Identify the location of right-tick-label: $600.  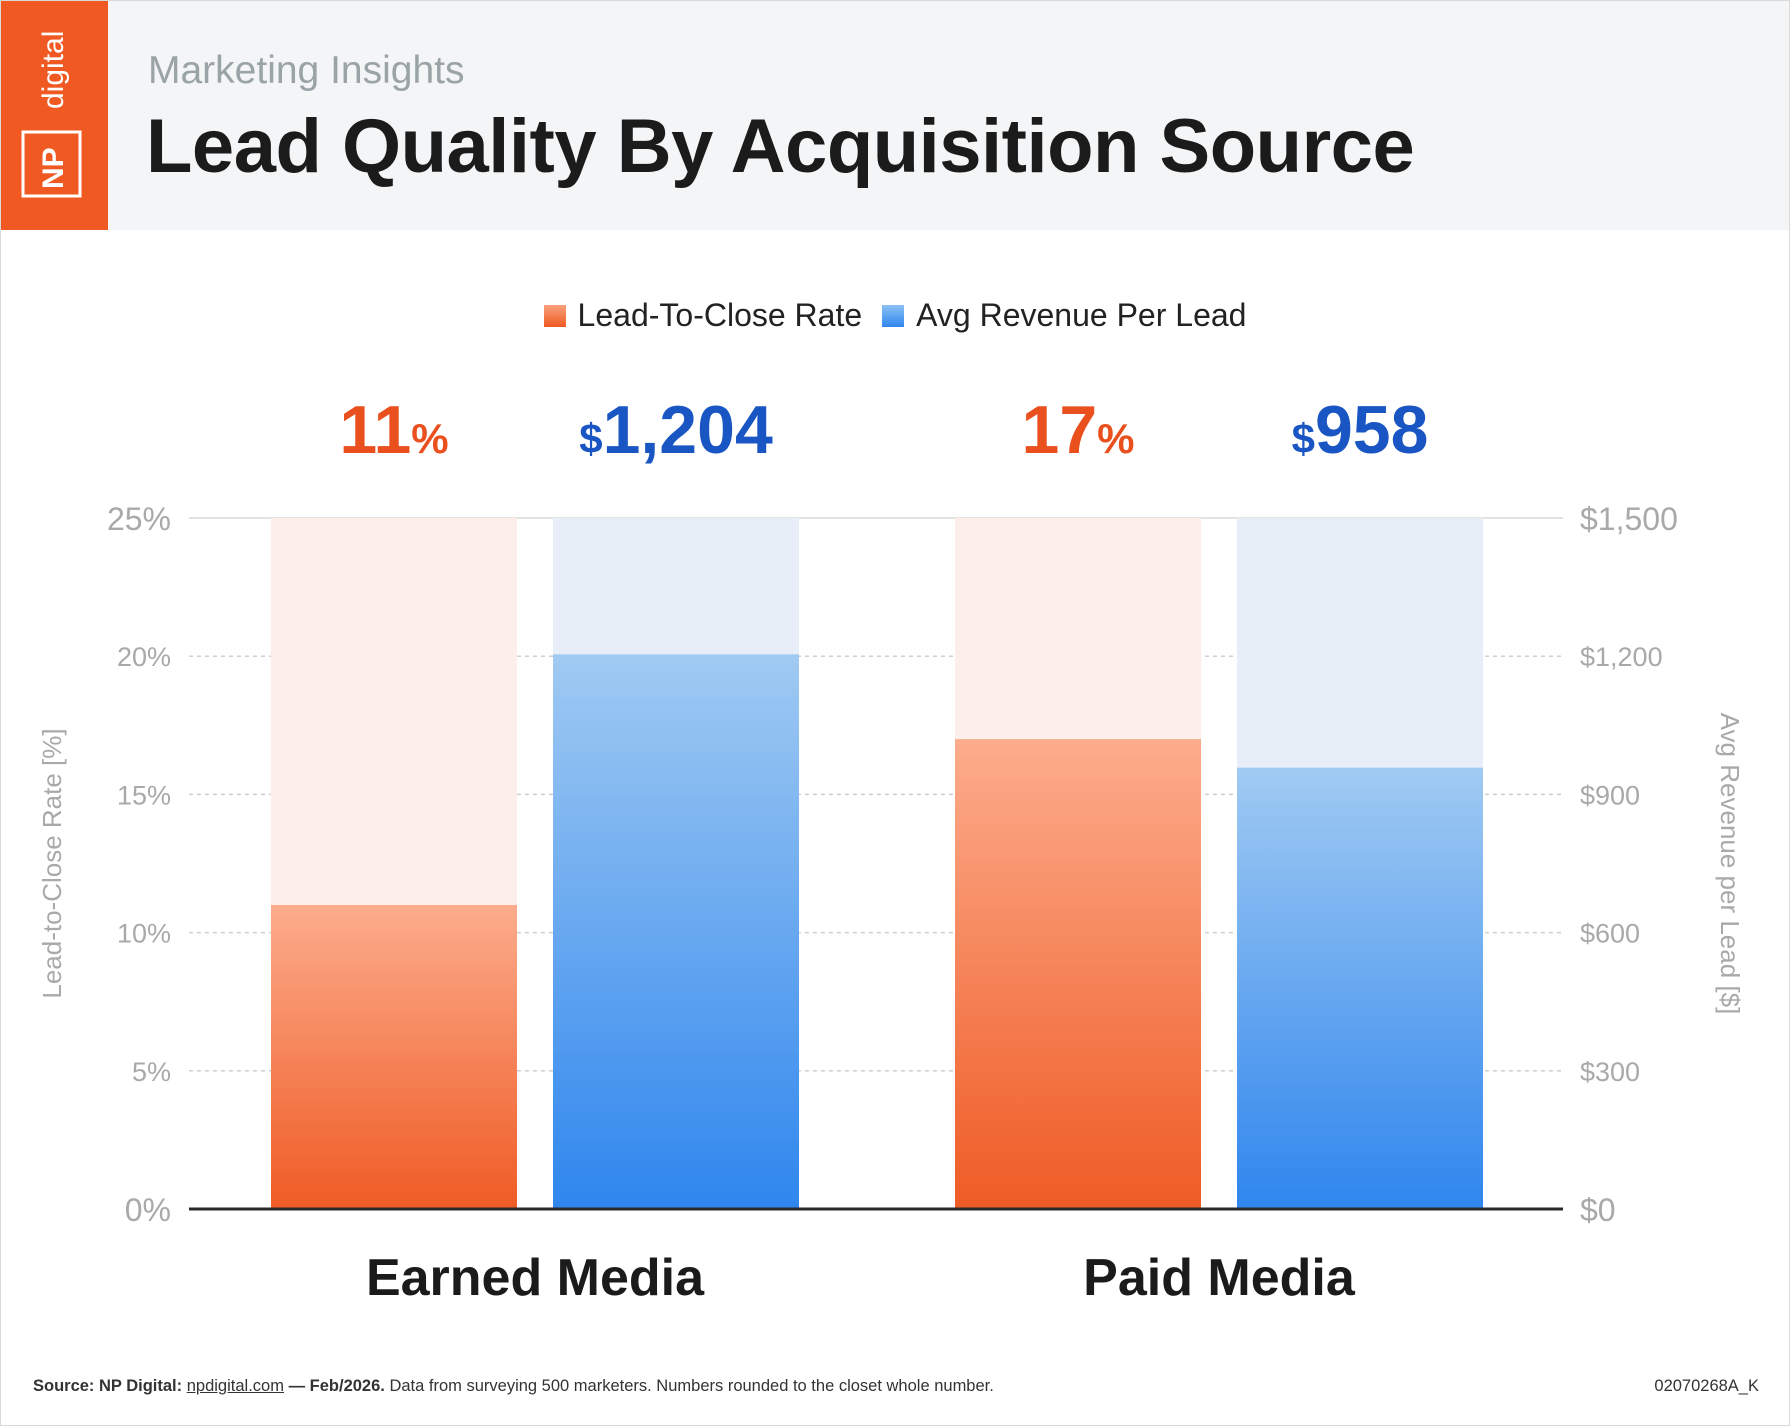
(1610, 934).